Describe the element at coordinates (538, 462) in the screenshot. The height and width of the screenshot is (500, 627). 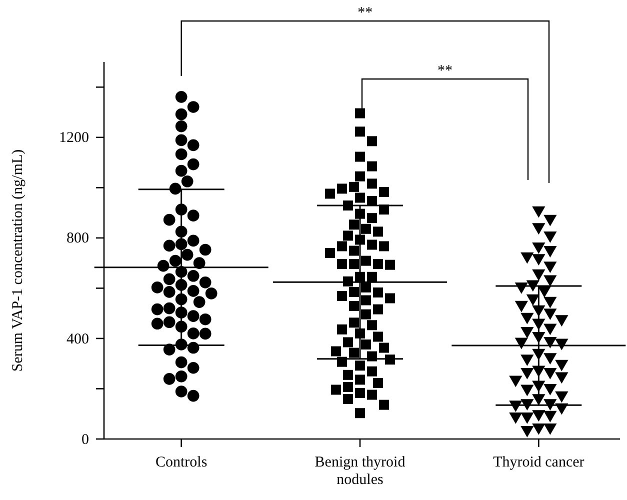
I see `x-tick-label: Thyroid cancer` at that location.